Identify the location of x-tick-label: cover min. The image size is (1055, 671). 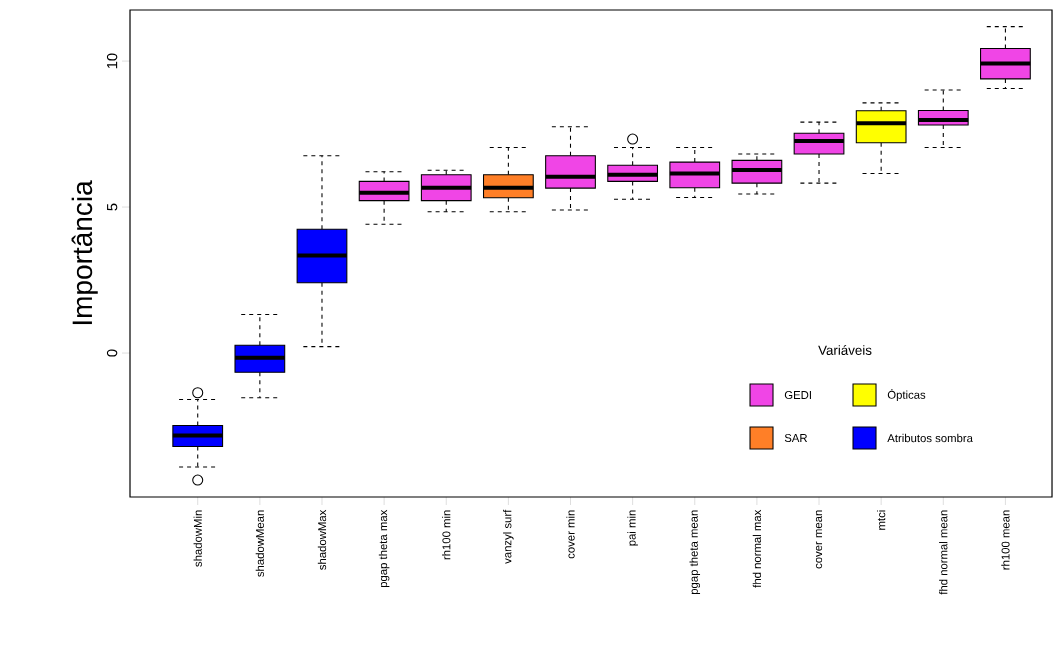
(570, 534).